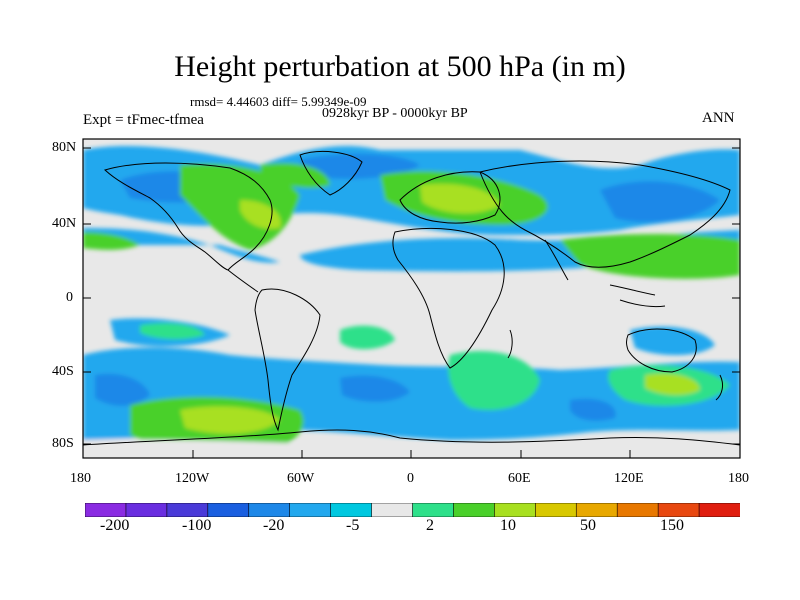  What do you see at coordinates (274, 525) in the screenshot?
I see `colorbar-label: -20` at bounding box center [274, 525].